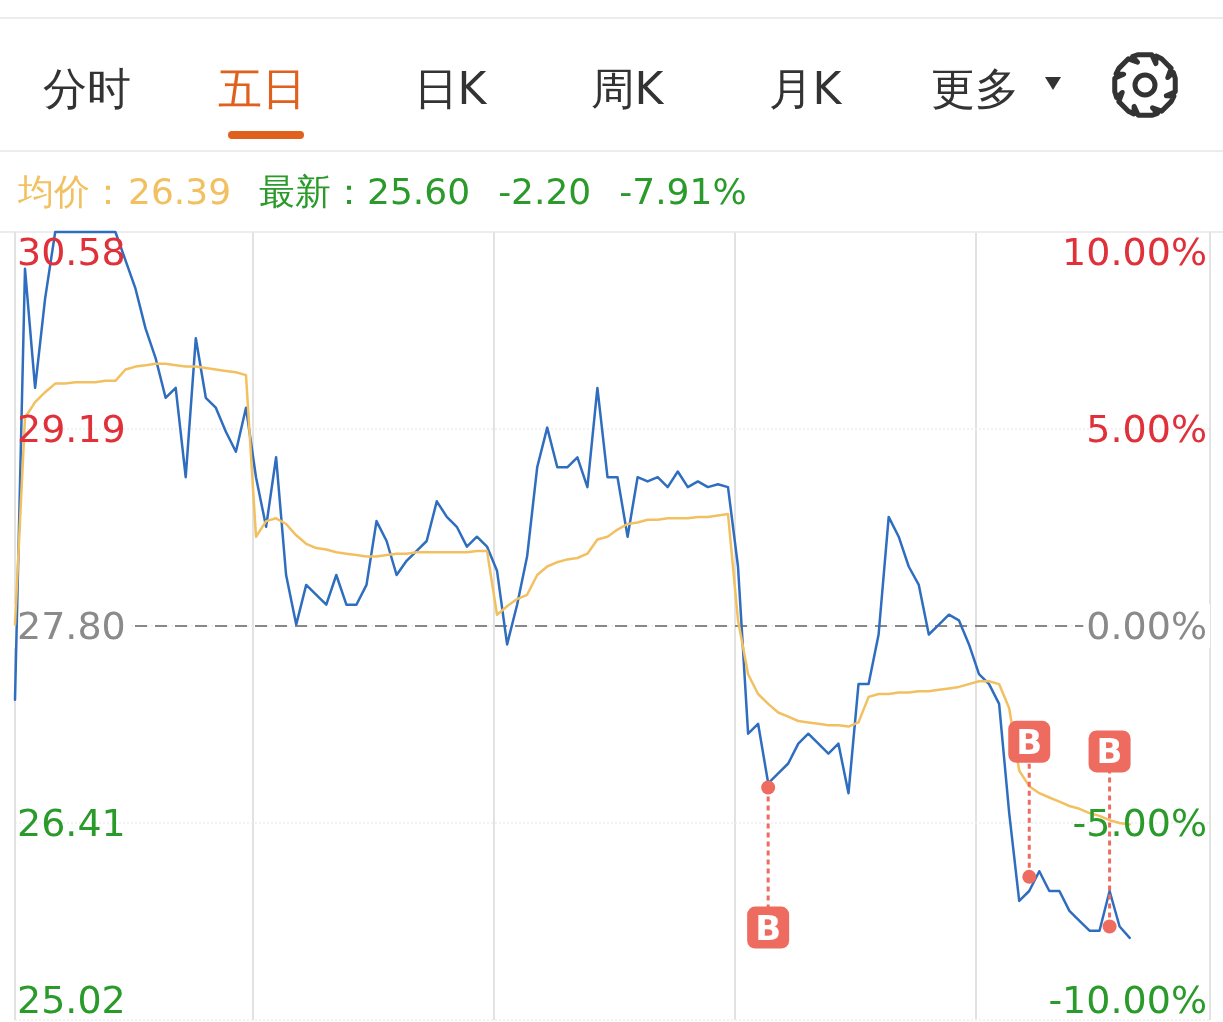 The height and width of the screenshot is (1022, 1223). I want to click on text: 26.39, so click(180, 191).